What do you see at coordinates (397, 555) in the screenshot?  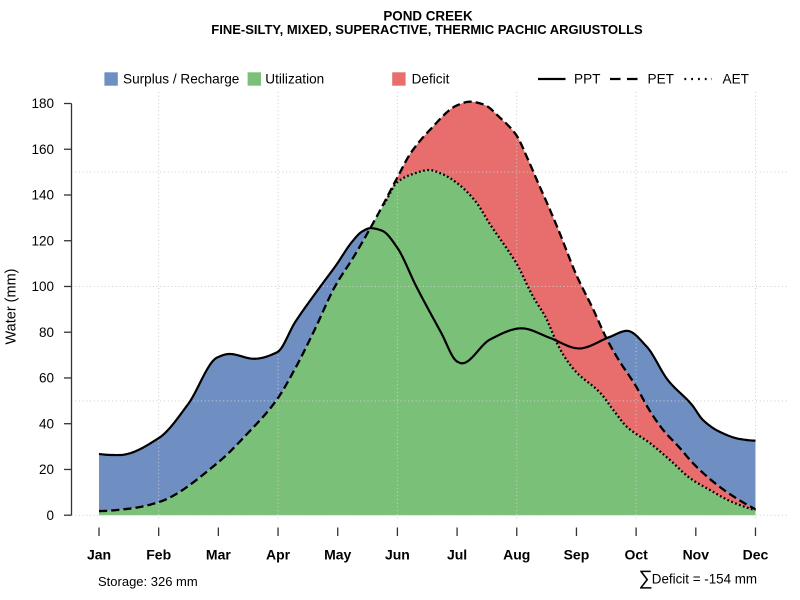 I see `svg-text: Jun` at bounding box center [397, 555].